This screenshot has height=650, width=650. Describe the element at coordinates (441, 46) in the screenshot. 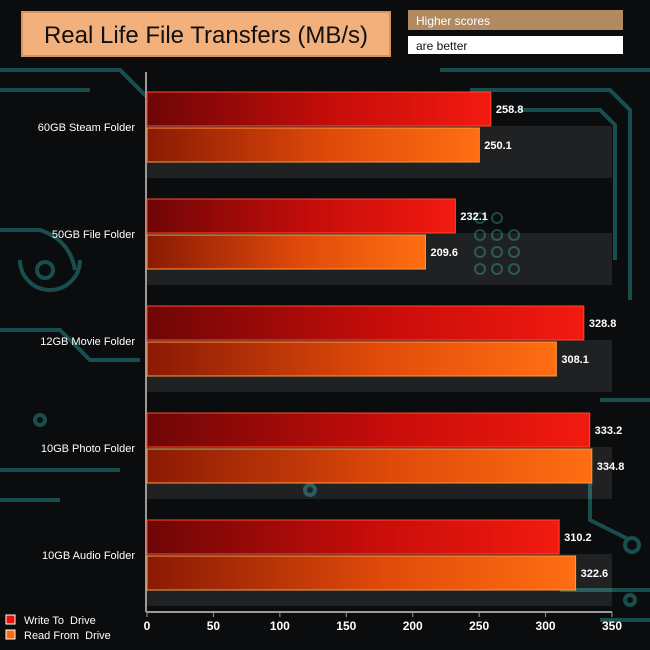

I see `note-line-2: are better` at that location.